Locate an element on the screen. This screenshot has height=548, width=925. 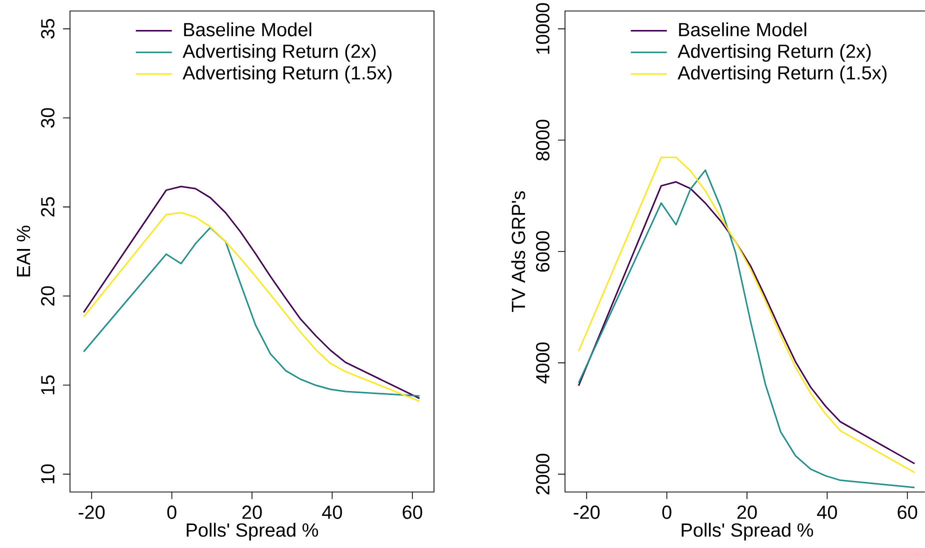
y-tick-label: 30 is located at coordinates (47, 118).